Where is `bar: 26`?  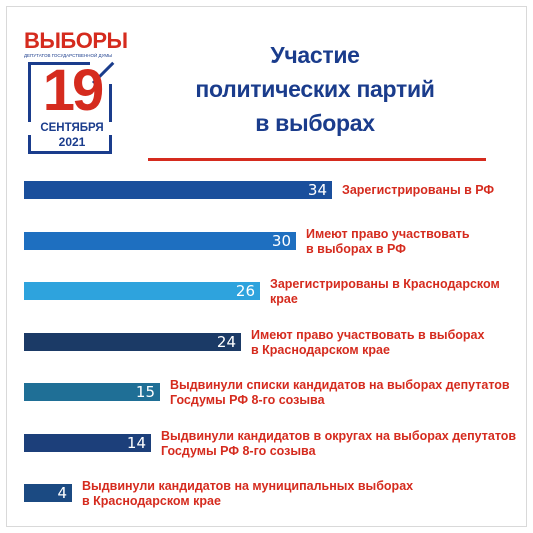
bar: 26 is located at coordinates (142, 291).